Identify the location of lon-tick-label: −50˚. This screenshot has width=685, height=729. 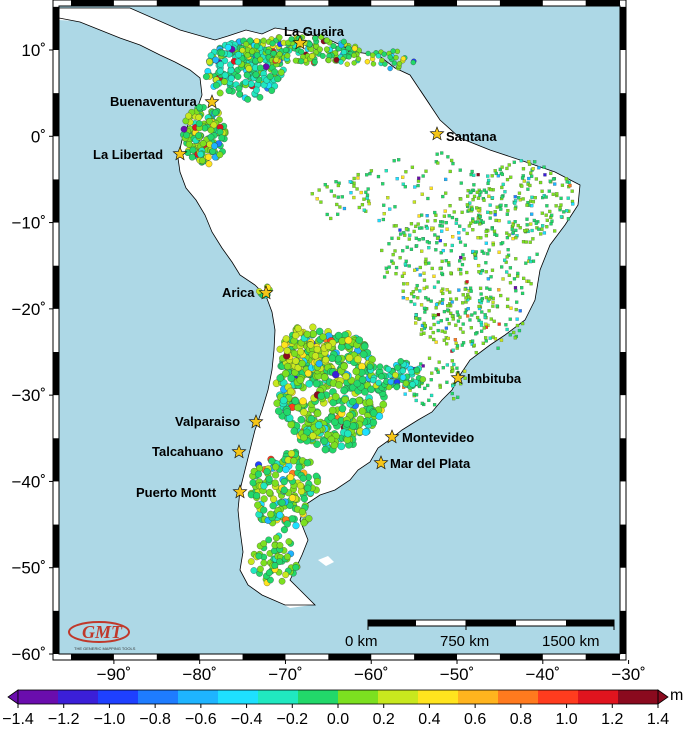
(457, 674).